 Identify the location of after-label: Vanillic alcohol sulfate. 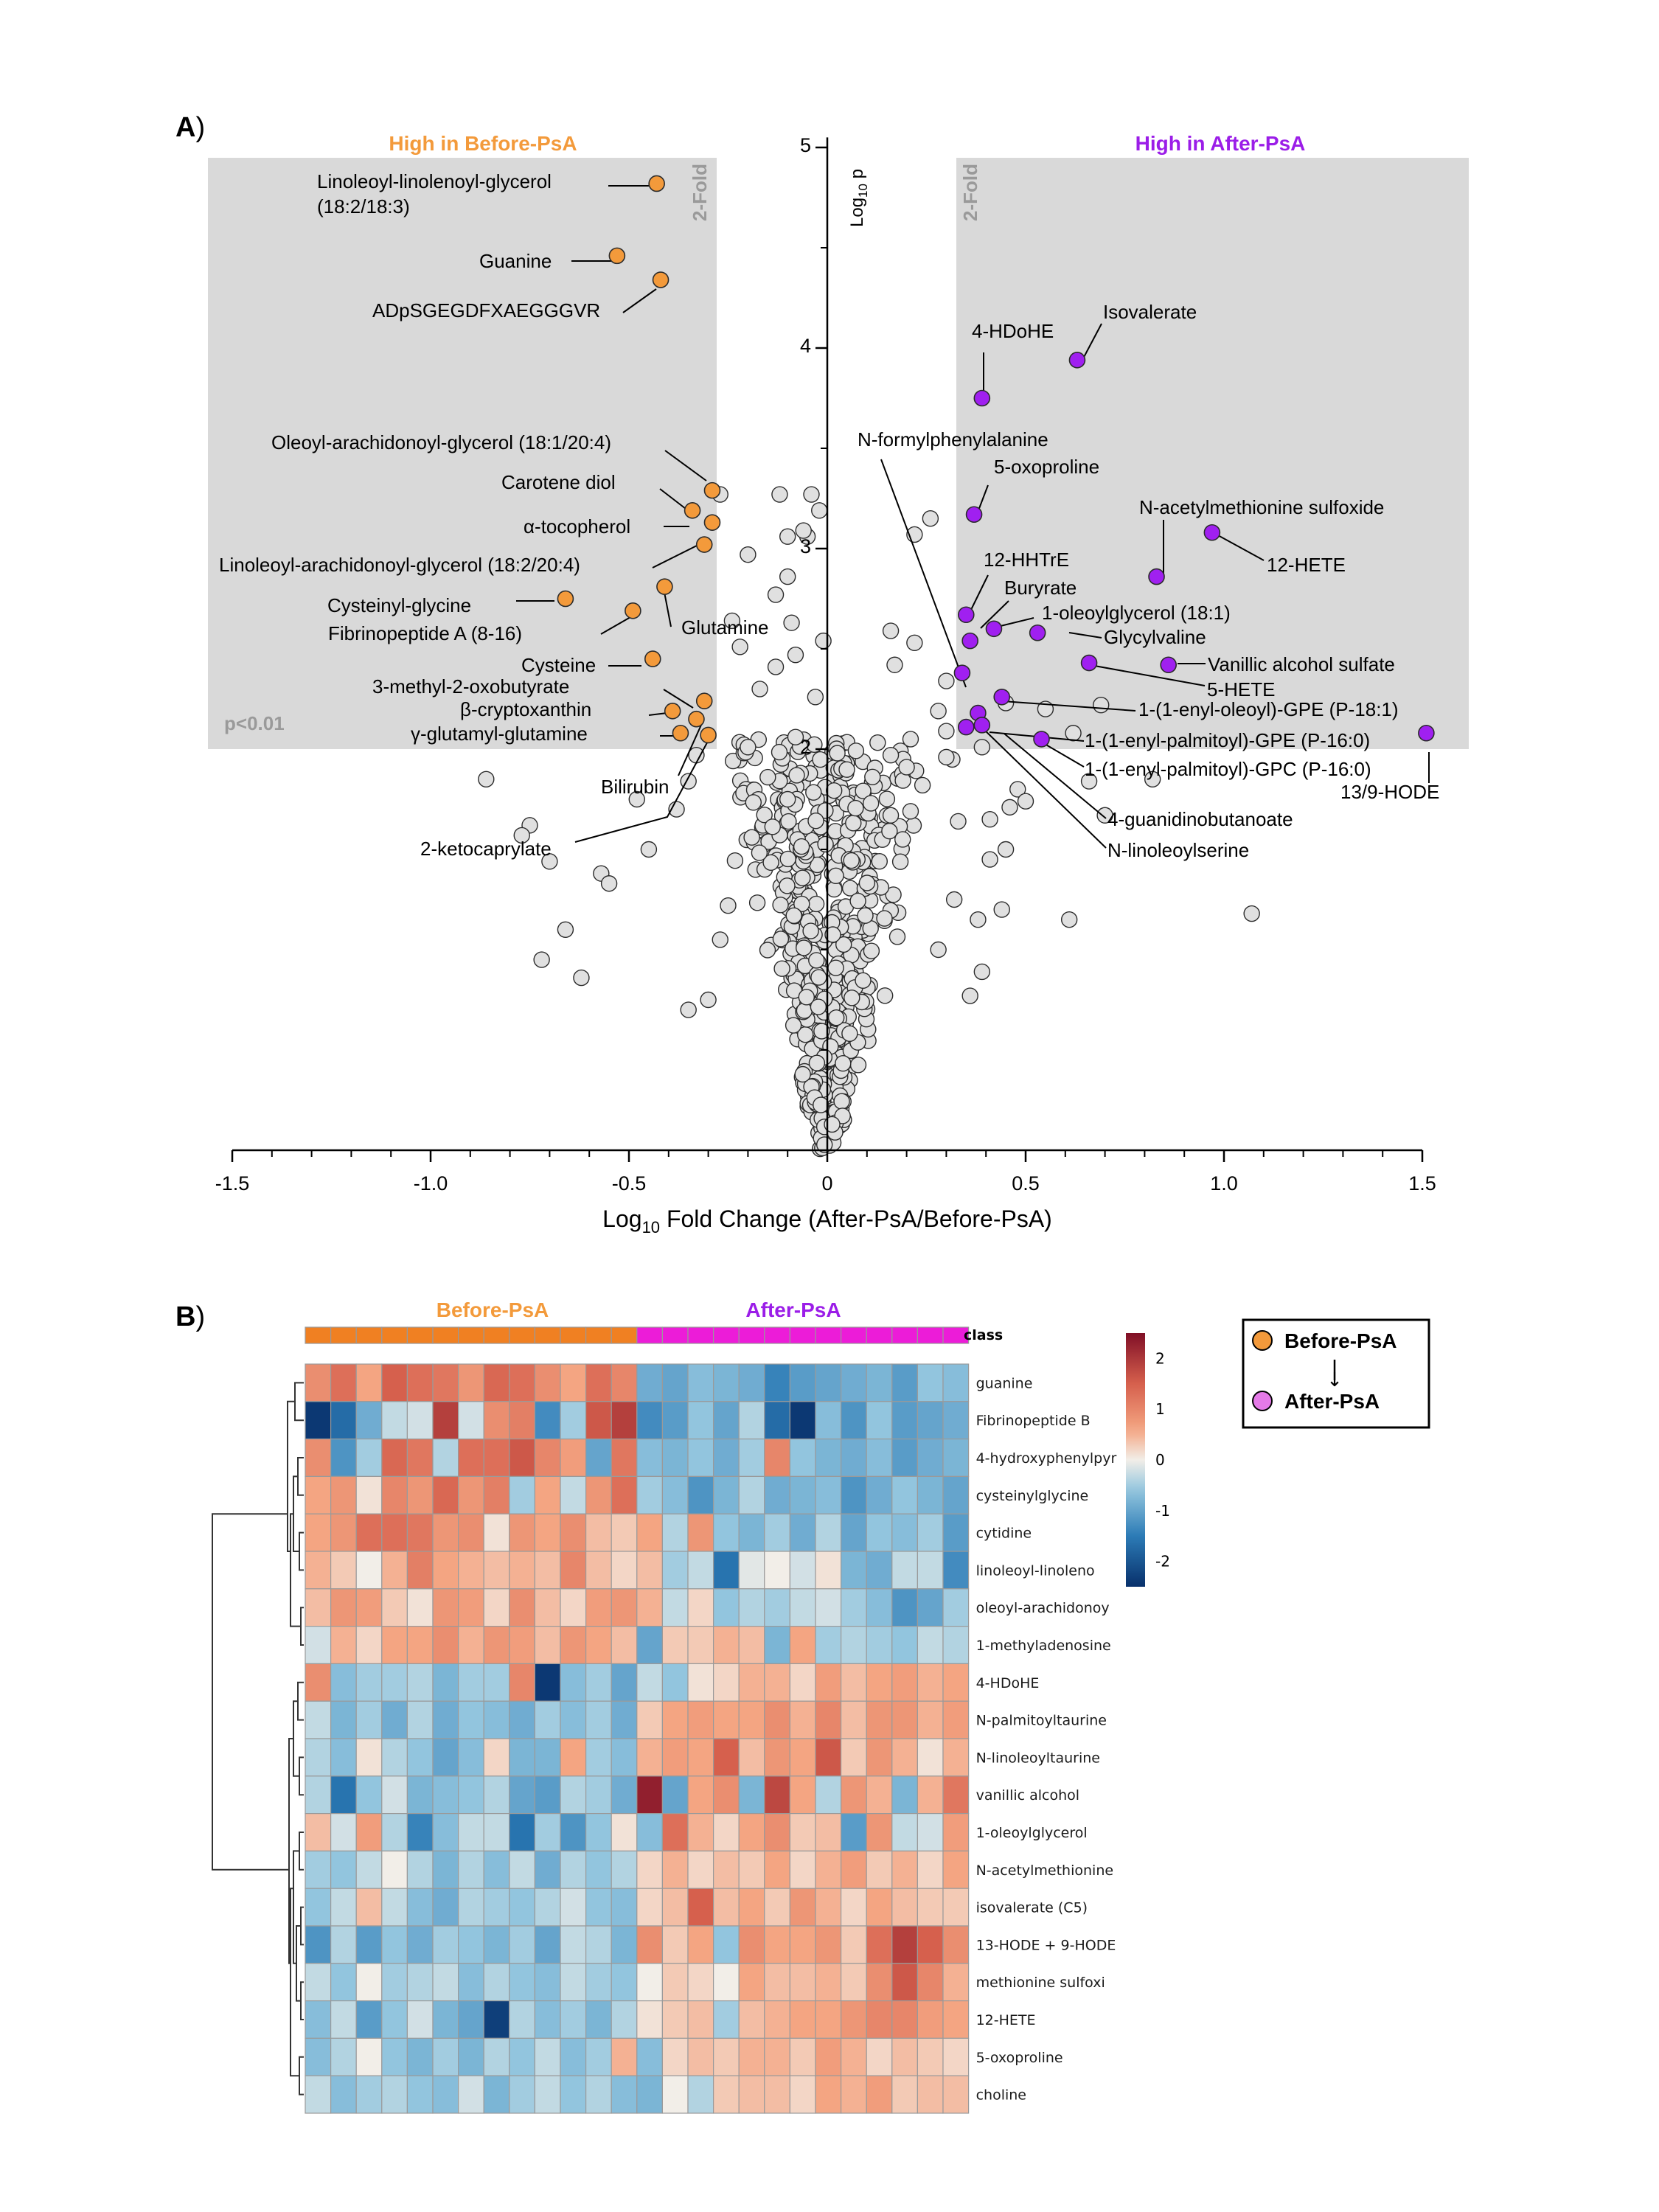
(1301, 664).